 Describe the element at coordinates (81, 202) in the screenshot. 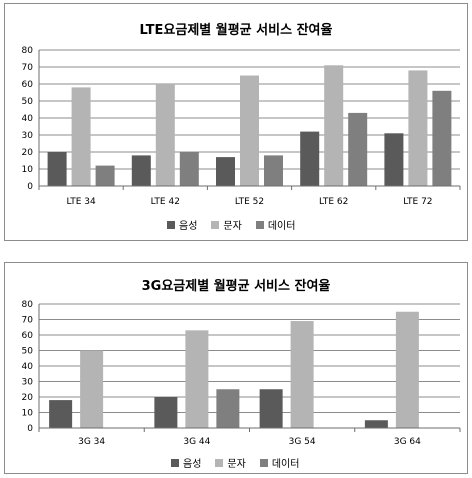

I see `category-label: LTE 34` at that location.